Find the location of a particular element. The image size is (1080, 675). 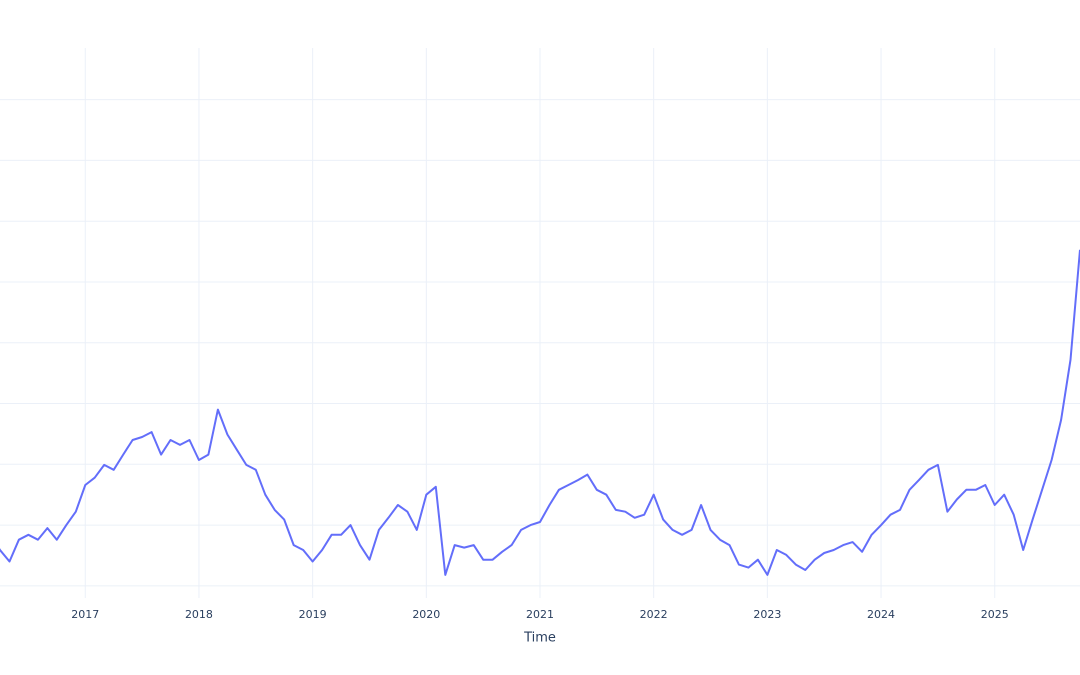

x-tick-label: 2017 is located at coordinates (85, 614).